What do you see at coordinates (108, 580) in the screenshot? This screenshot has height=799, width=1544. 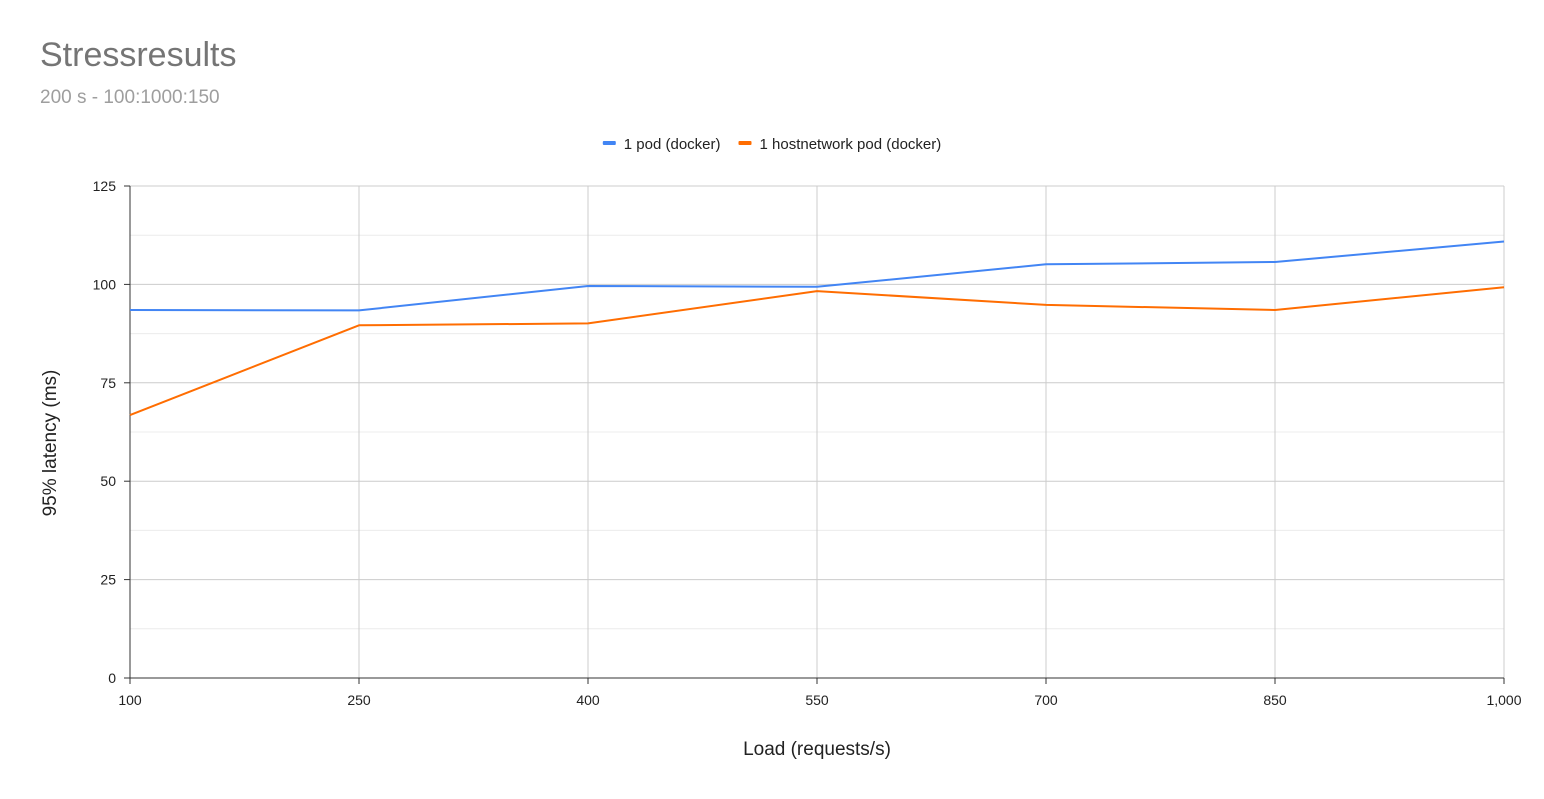 I see `y-tick-label: 25` at bounding box center [108, 580].